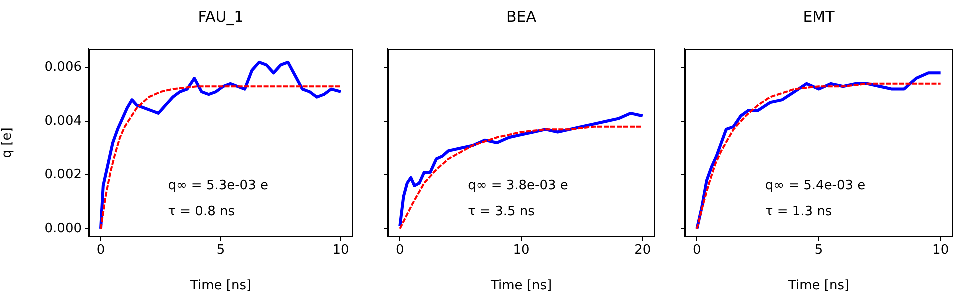 This screenshot has width=959, height=294. What do you see at coordinates (63, 68) in the screenshot?
I see `y-tick-label: 0.006` at bounding box center [63, 68].